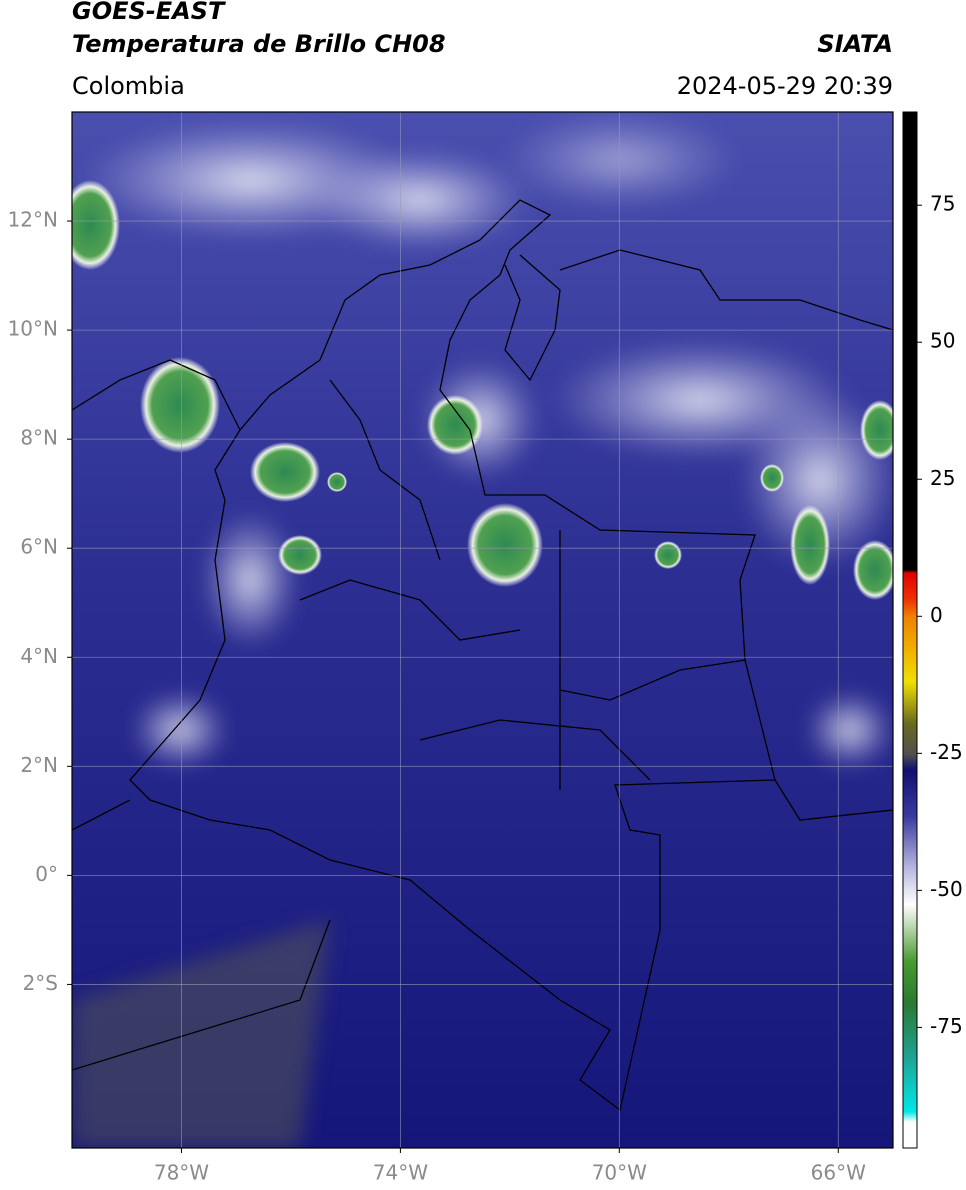  What do you see at coordinates (39, 438) in the screenshot?
I see `y-tick-label: 8°N` at bounding box center [39, 438].